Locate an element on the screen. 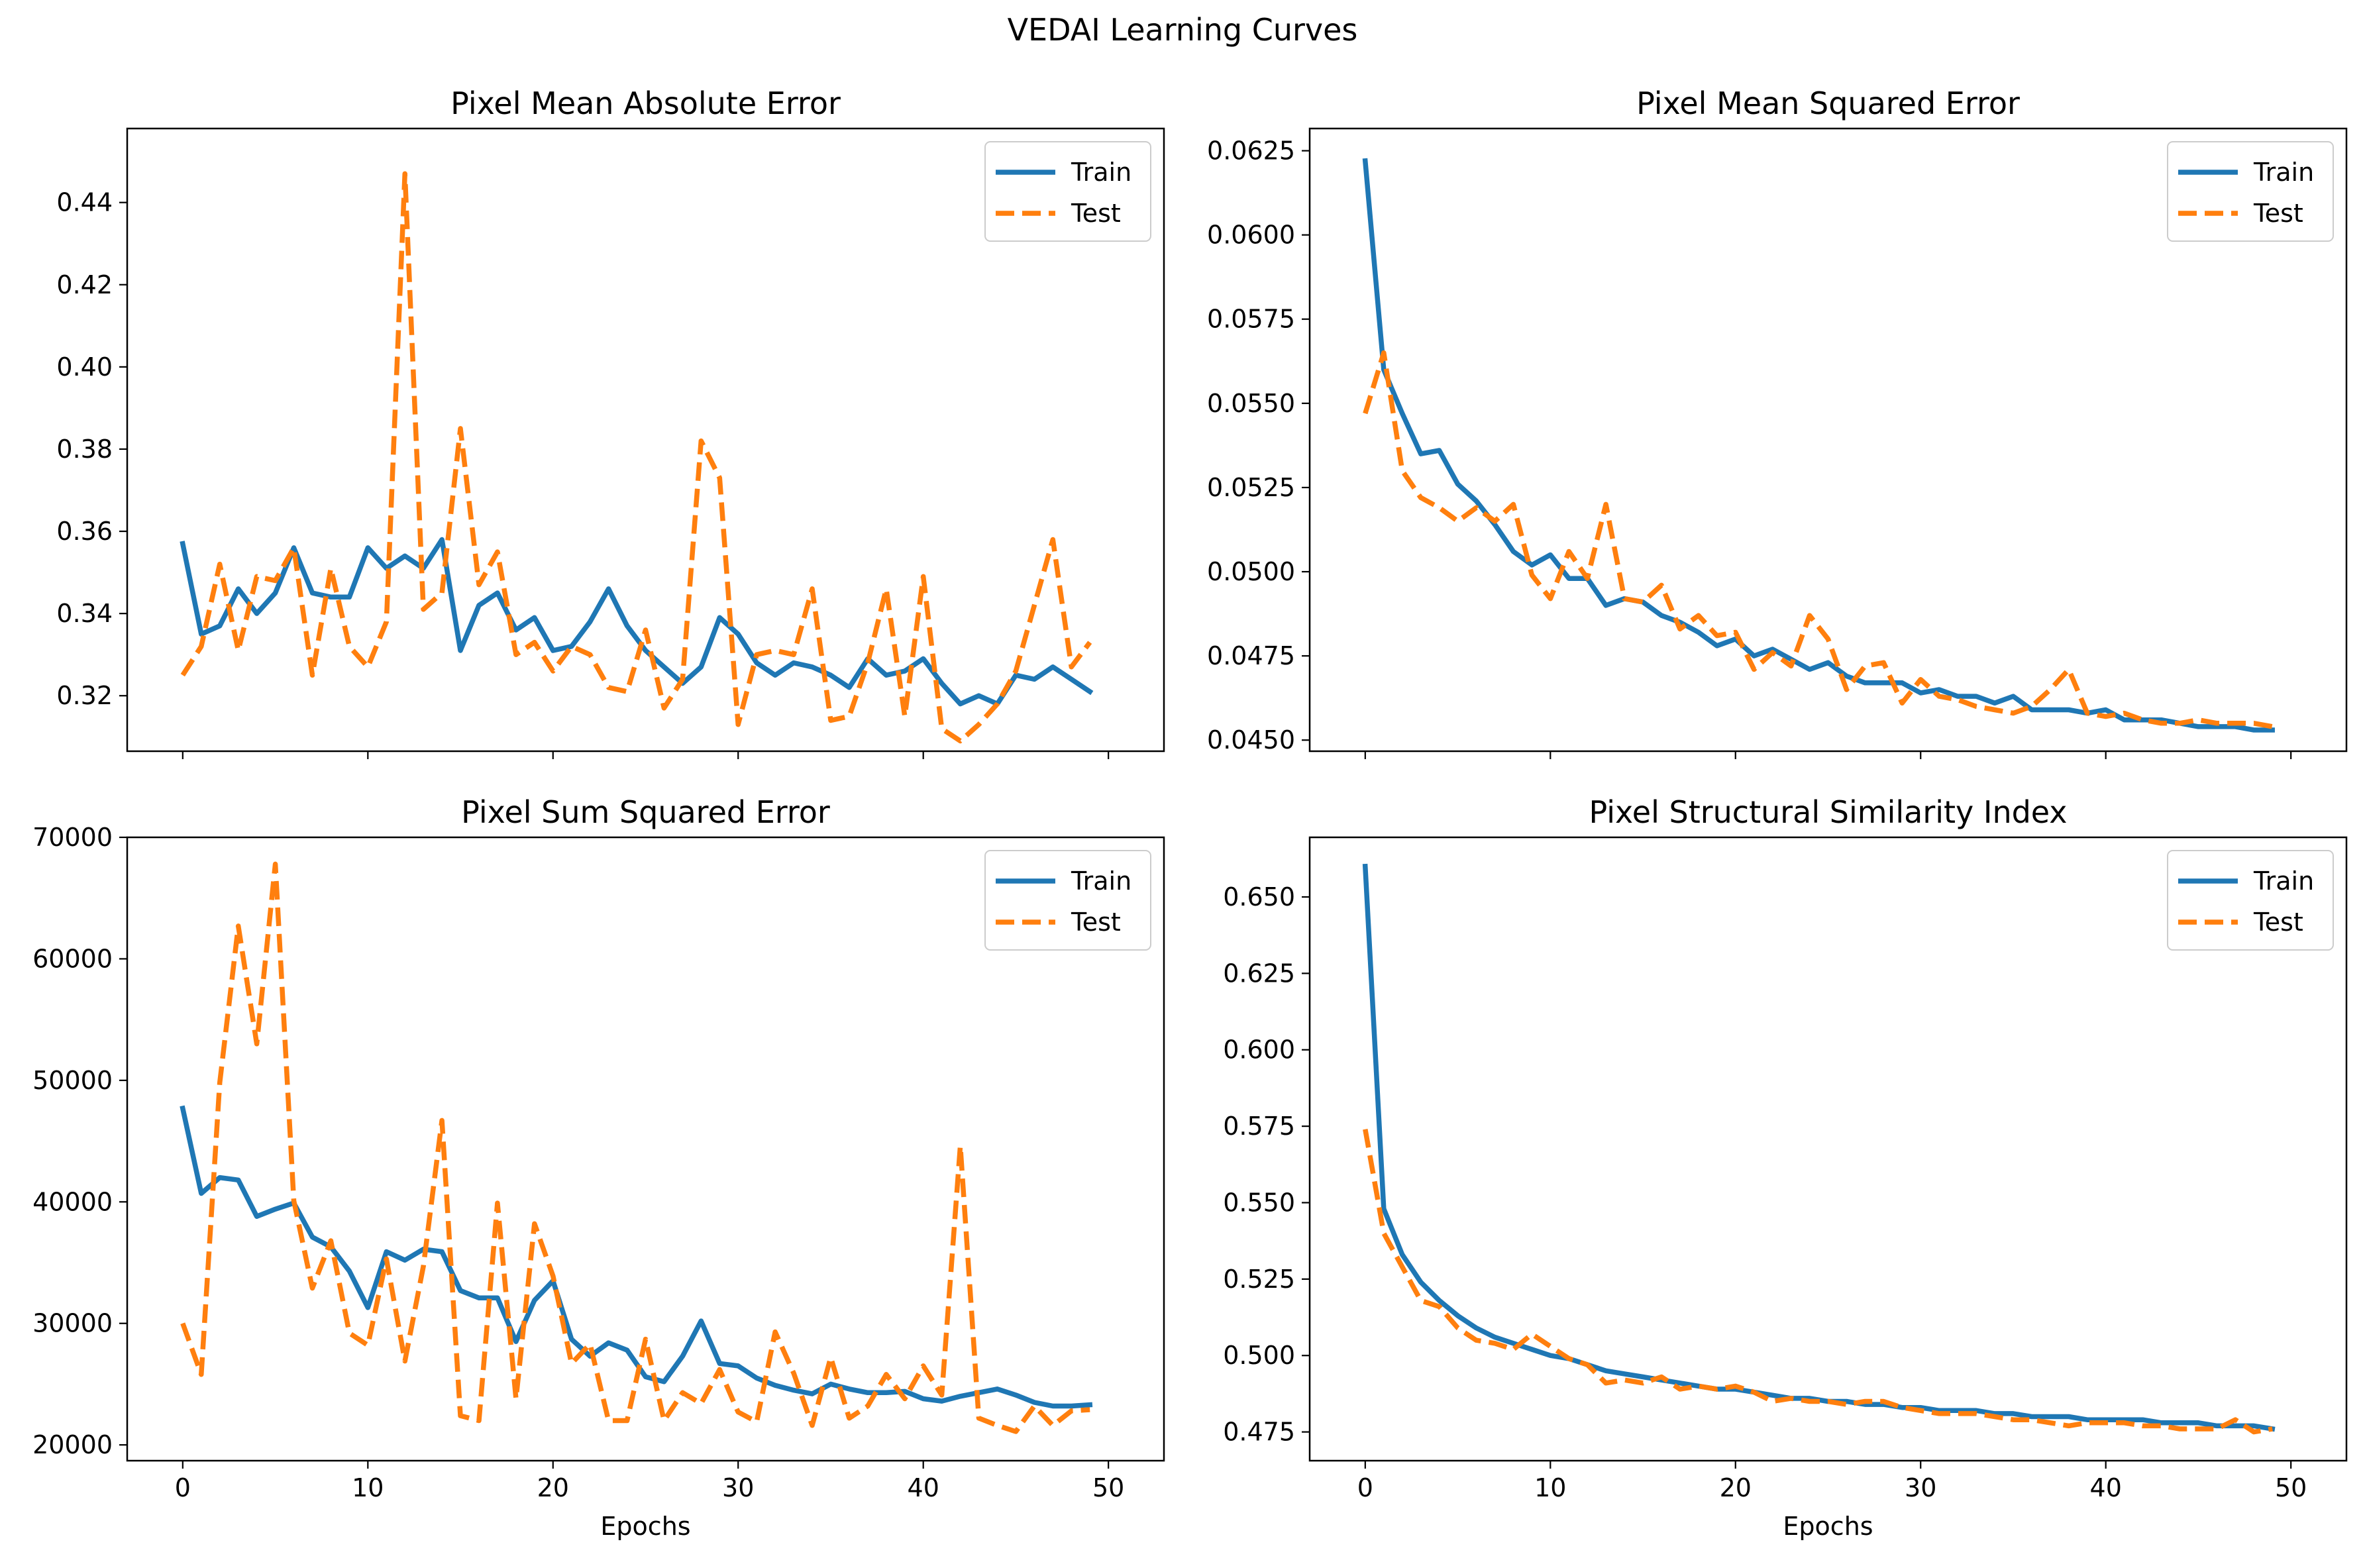 This screenshot has width=2365, height=1568. y-tick-label: 0.0500 is located at coordinates (1251, 571).